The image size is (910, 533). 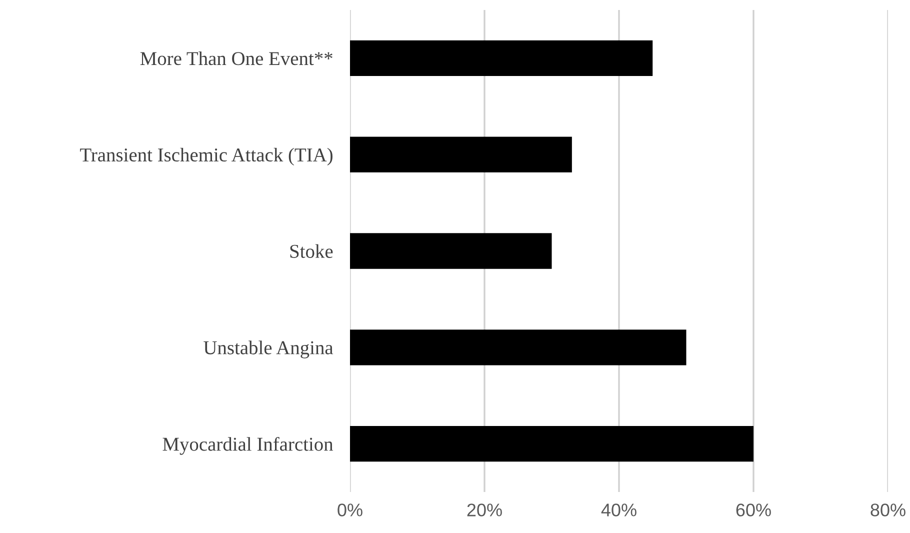 I want to click on x-tick-label: 80%, so click(x=888, y=510).